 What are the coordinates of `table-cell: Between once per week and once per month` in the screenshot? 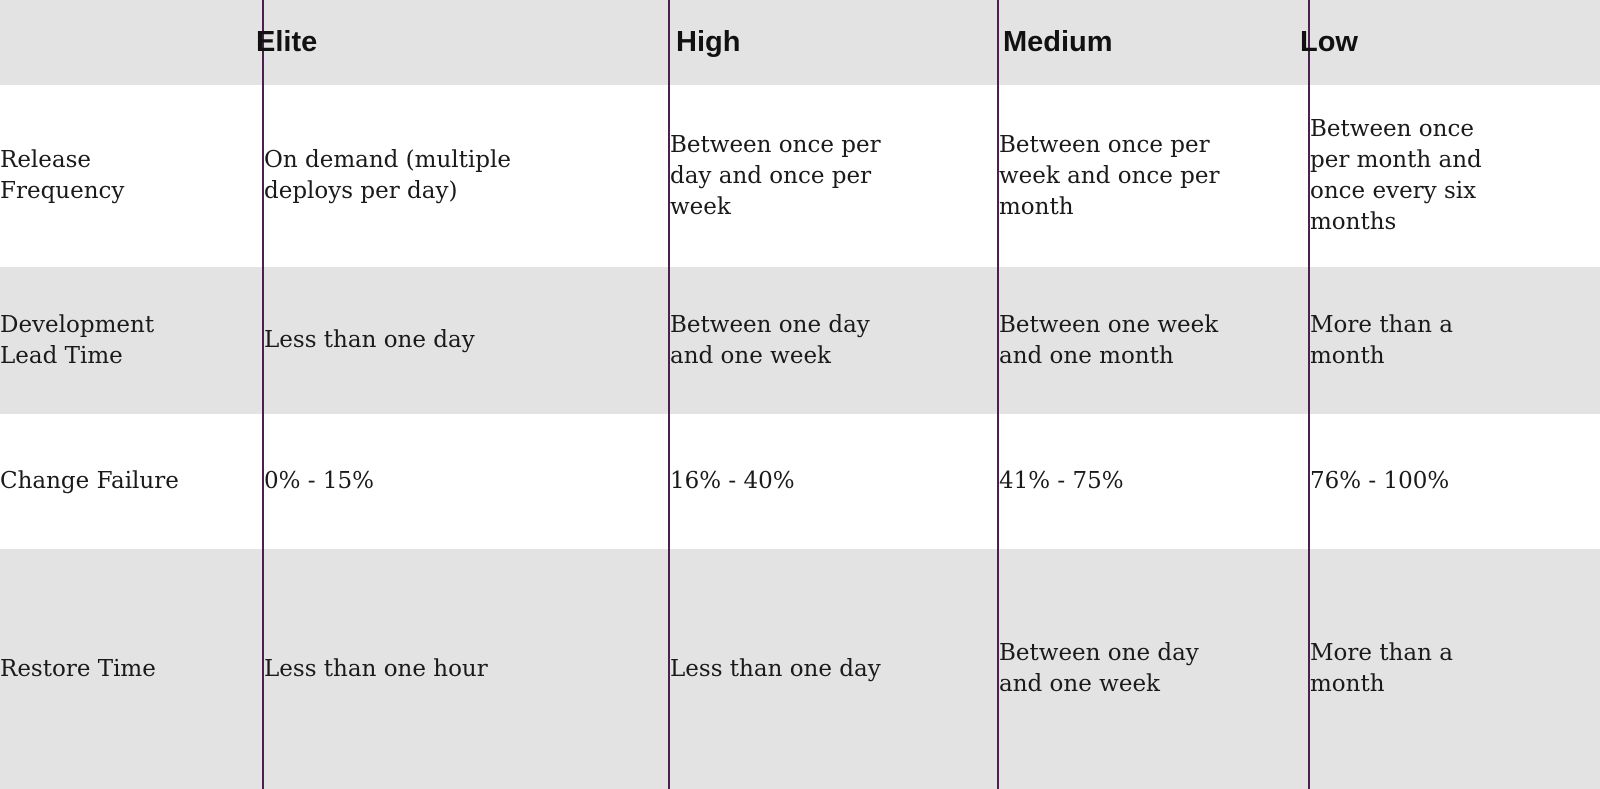 It's located at (1153, 176).